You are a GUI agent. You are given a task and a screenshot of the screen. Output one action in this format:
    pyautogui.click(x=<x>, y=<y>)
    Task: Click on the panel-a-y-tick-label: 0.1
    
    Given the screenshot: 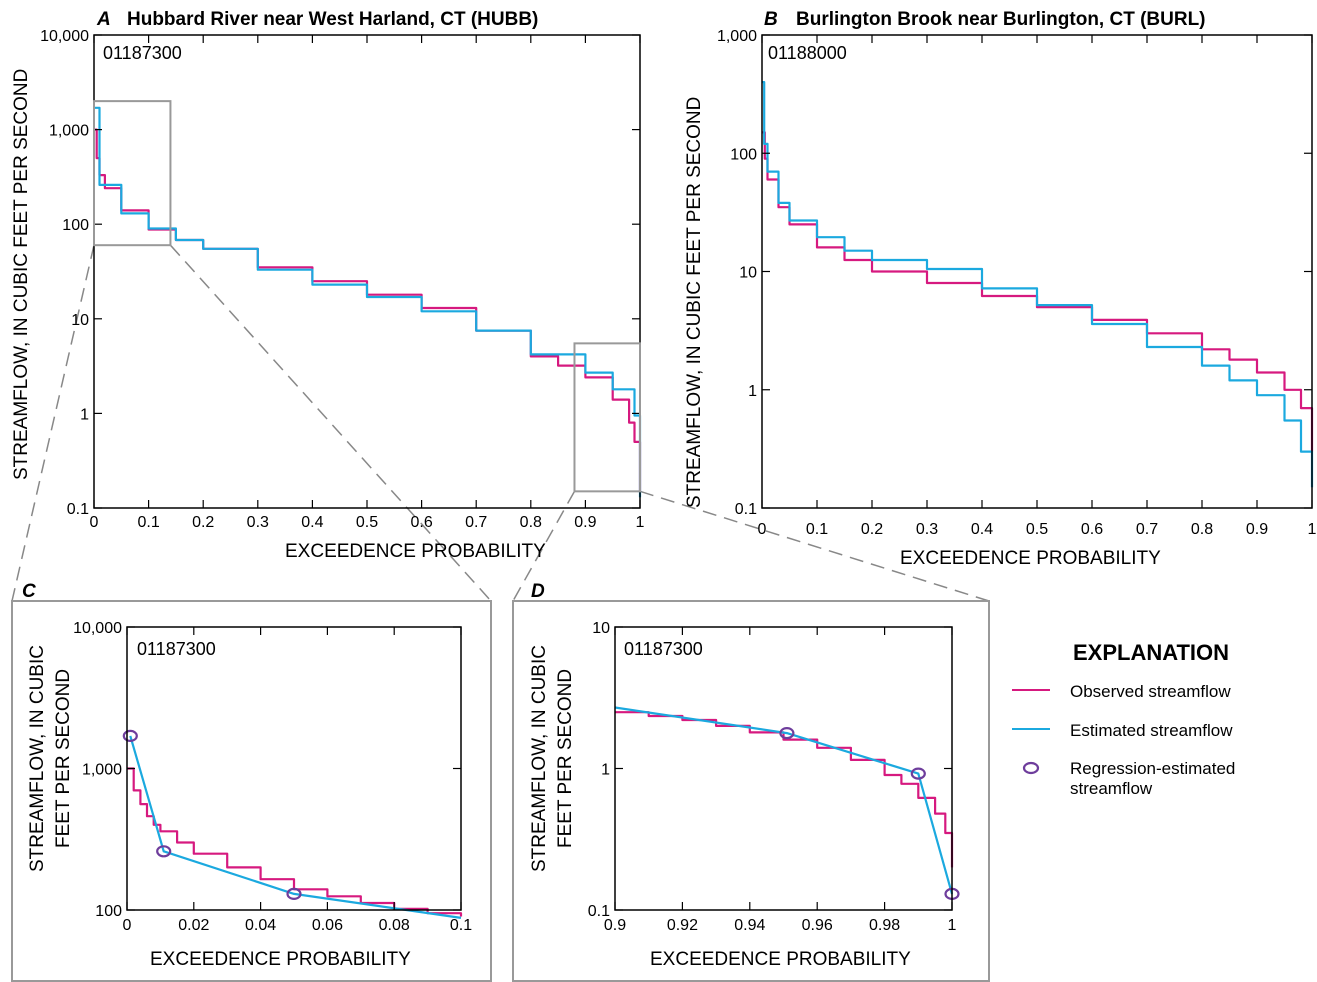 What is the action you would take?
    pyautogui.click(x=78, y=509)
    